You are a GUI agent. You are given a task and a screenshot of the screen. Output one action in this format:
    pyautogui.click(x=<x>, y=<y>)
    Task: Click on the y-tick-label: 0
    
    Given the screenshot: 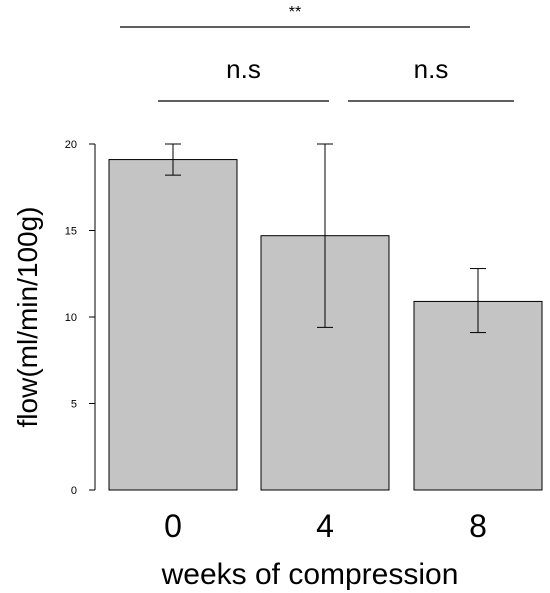 What is the action you would take?
    pyautogui.click(x=74, y=491)
    